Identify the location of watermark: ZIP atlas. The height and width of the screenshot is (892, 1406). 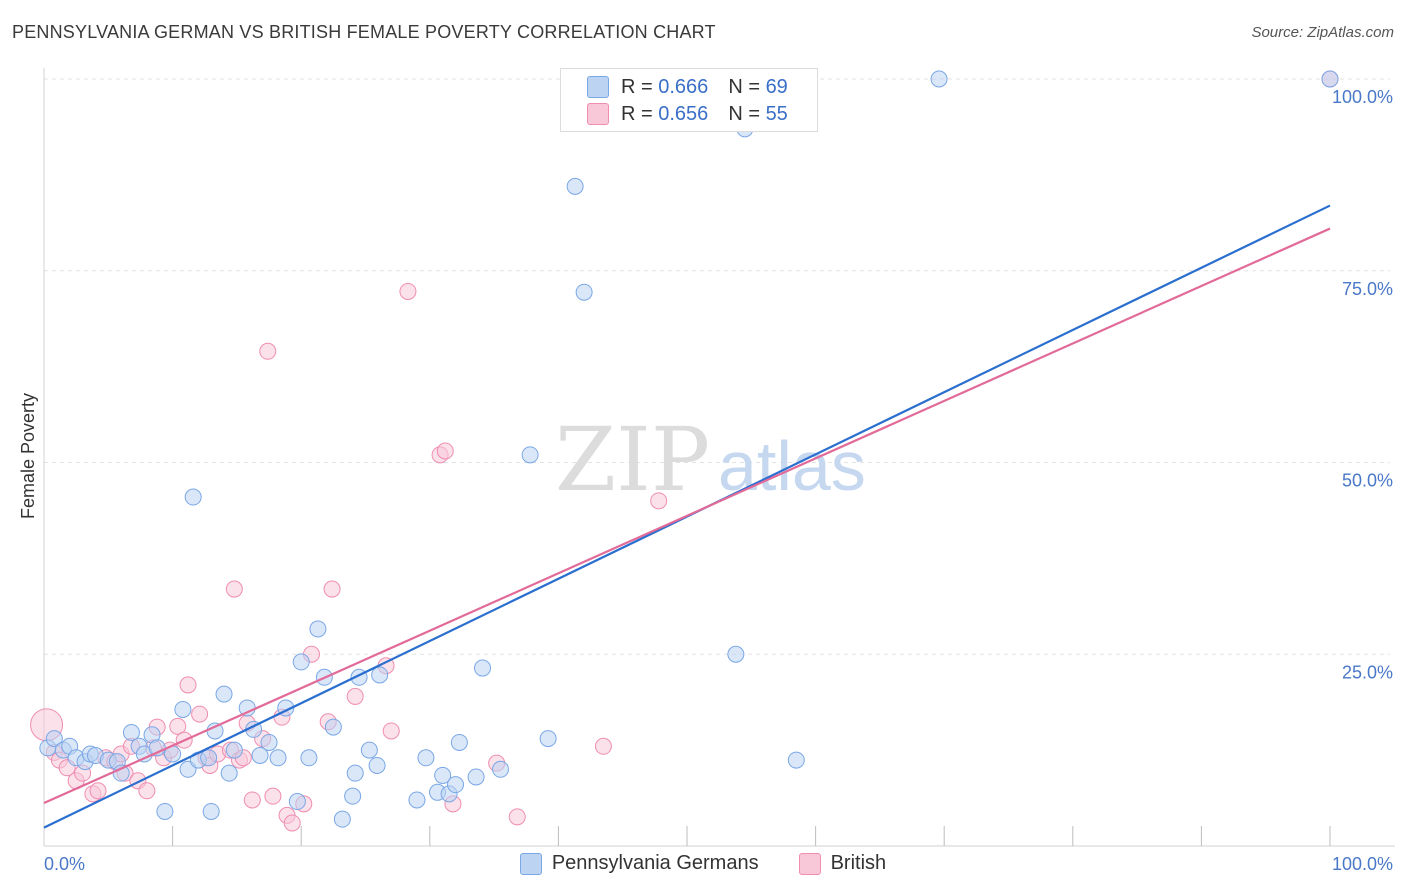
(710, 459).